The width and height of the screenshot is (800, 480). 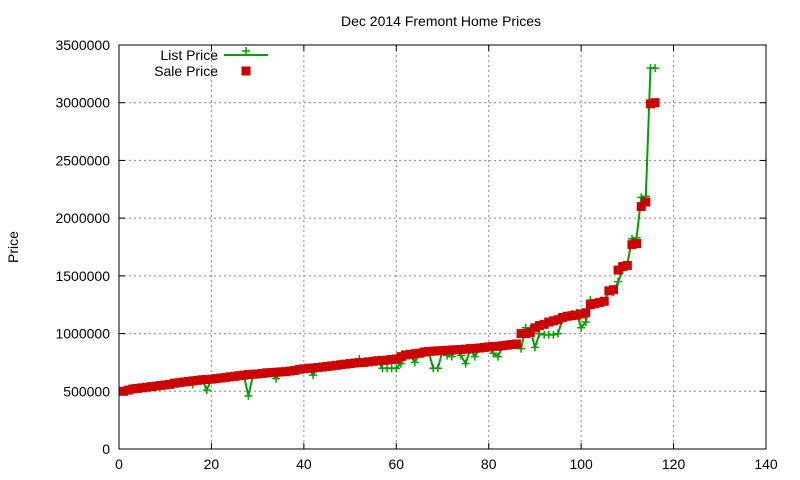 What do you see at coordinates (674, 464) in the screenshot?
I see `x-tick-label: 120` at bounding box center [674, 464].